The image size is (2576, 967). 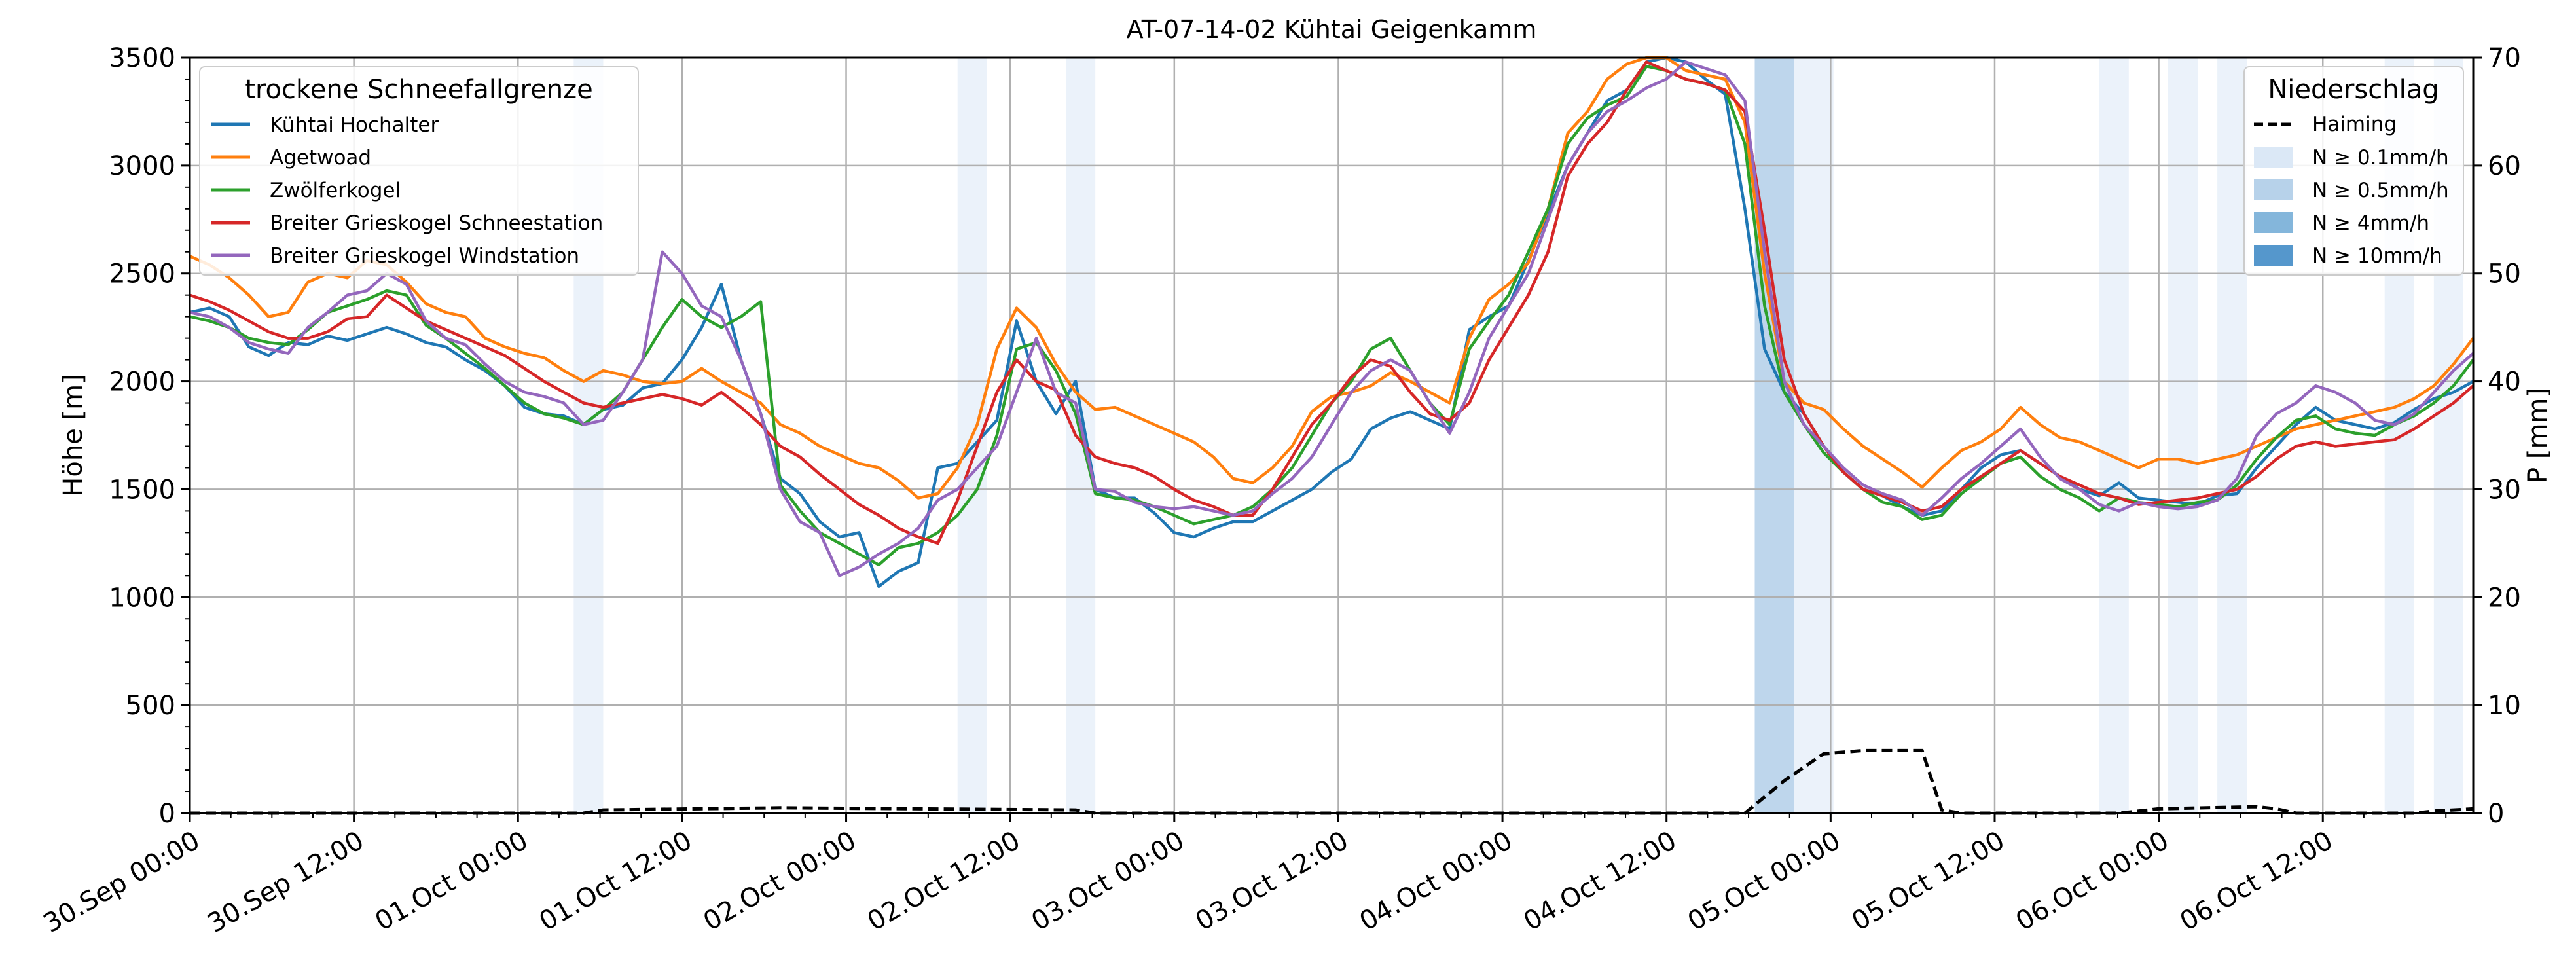 I want to click on x-tick-label: 04.Oct 12:00, so click(x=1600, y=881).